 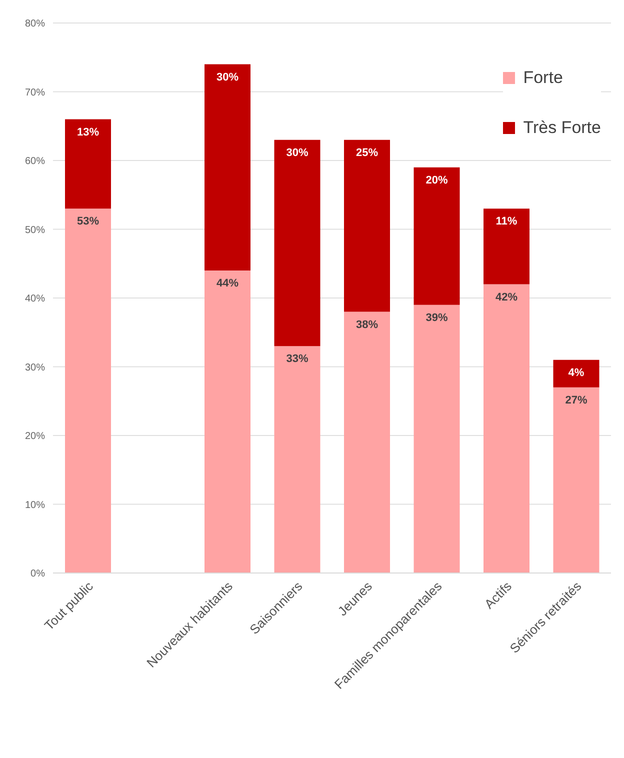 I want to click on data-label: 25%, so click(x=367, y=152).